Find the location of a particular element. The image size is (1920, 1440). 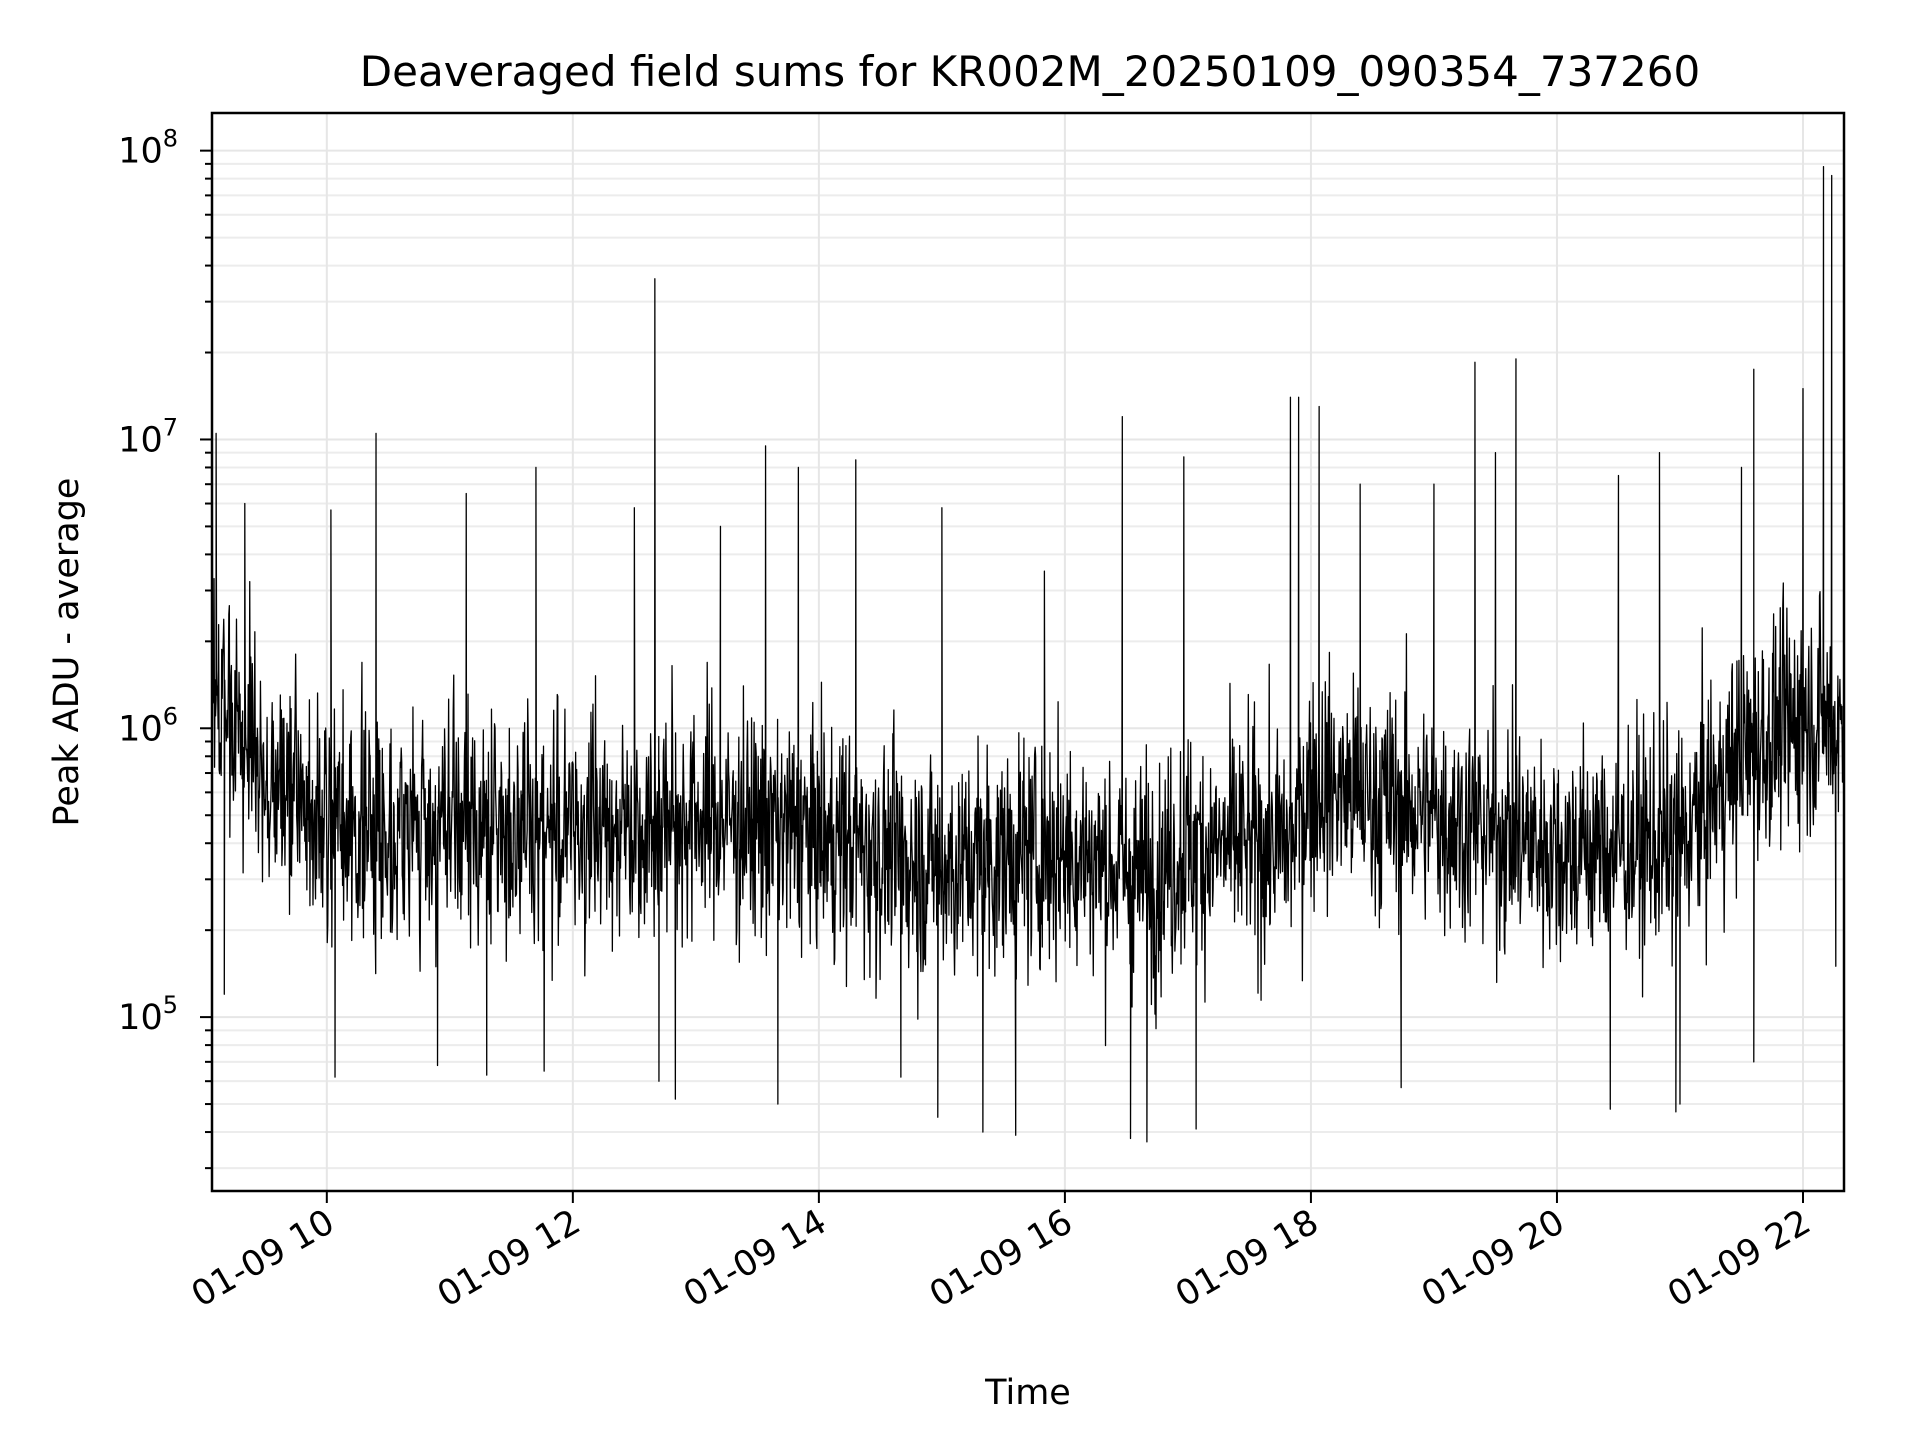

y-tick-exponent: 5 is located at coordinates (170, 1005).